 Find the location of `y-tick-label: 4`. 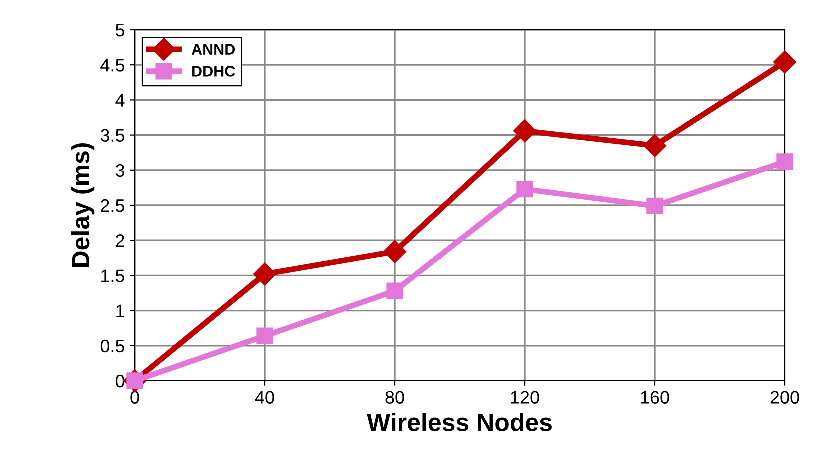

y-tick-label: 4 is located at coordinates (120, 100).